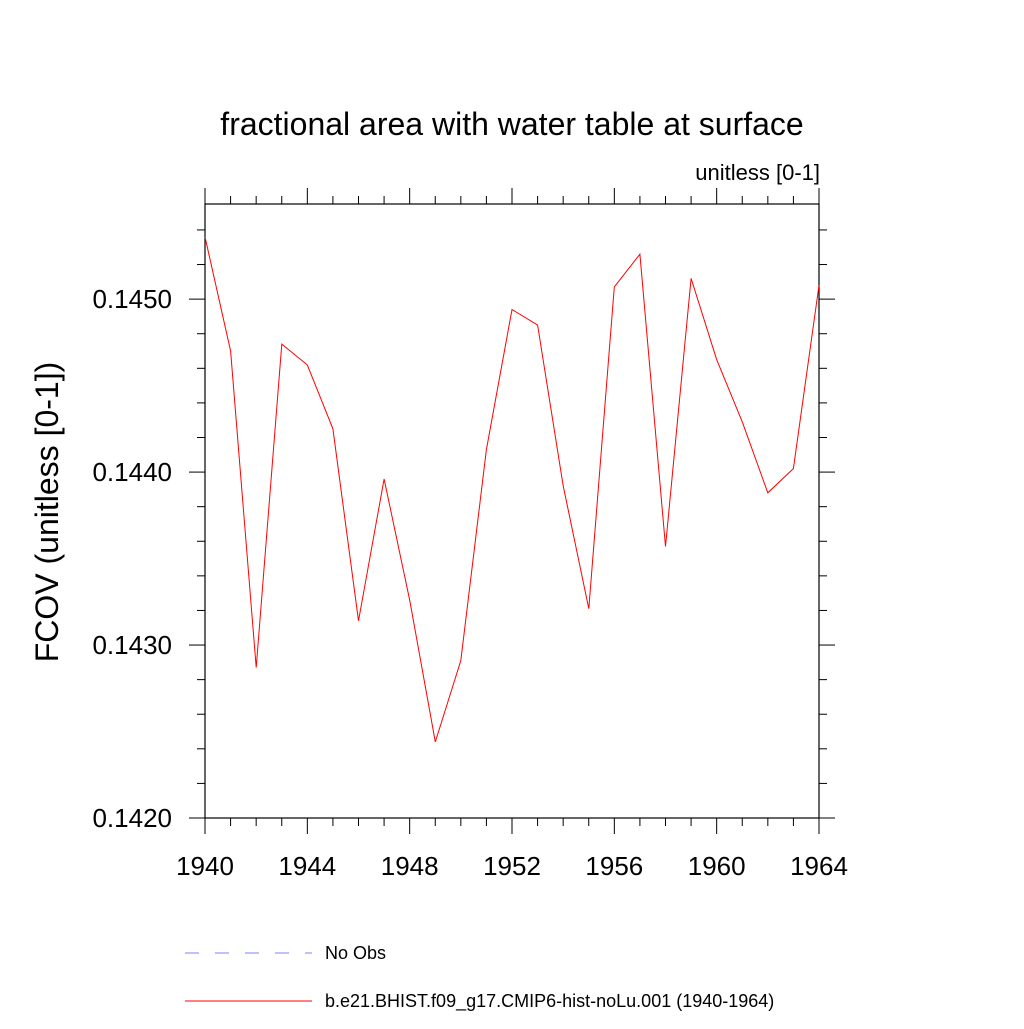 Image resolution: width=1024 pixels, height=1029 pixels. Describe the element at coordinates (717, 866) in the screenshot. I see `x-tick-label: 1960` at that location.